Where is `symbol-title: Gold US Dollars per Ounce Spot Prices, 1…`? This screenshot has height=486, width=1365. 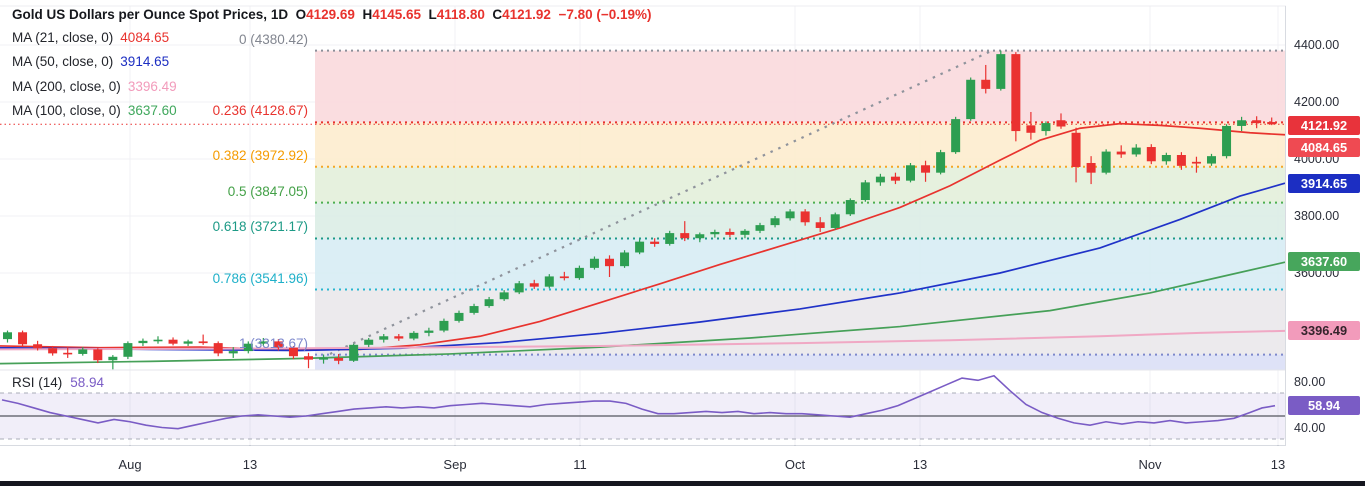 symbol-title: Gold US Dollars per Ounce Spot Prices, 1… is located at coordinates (332, 14).